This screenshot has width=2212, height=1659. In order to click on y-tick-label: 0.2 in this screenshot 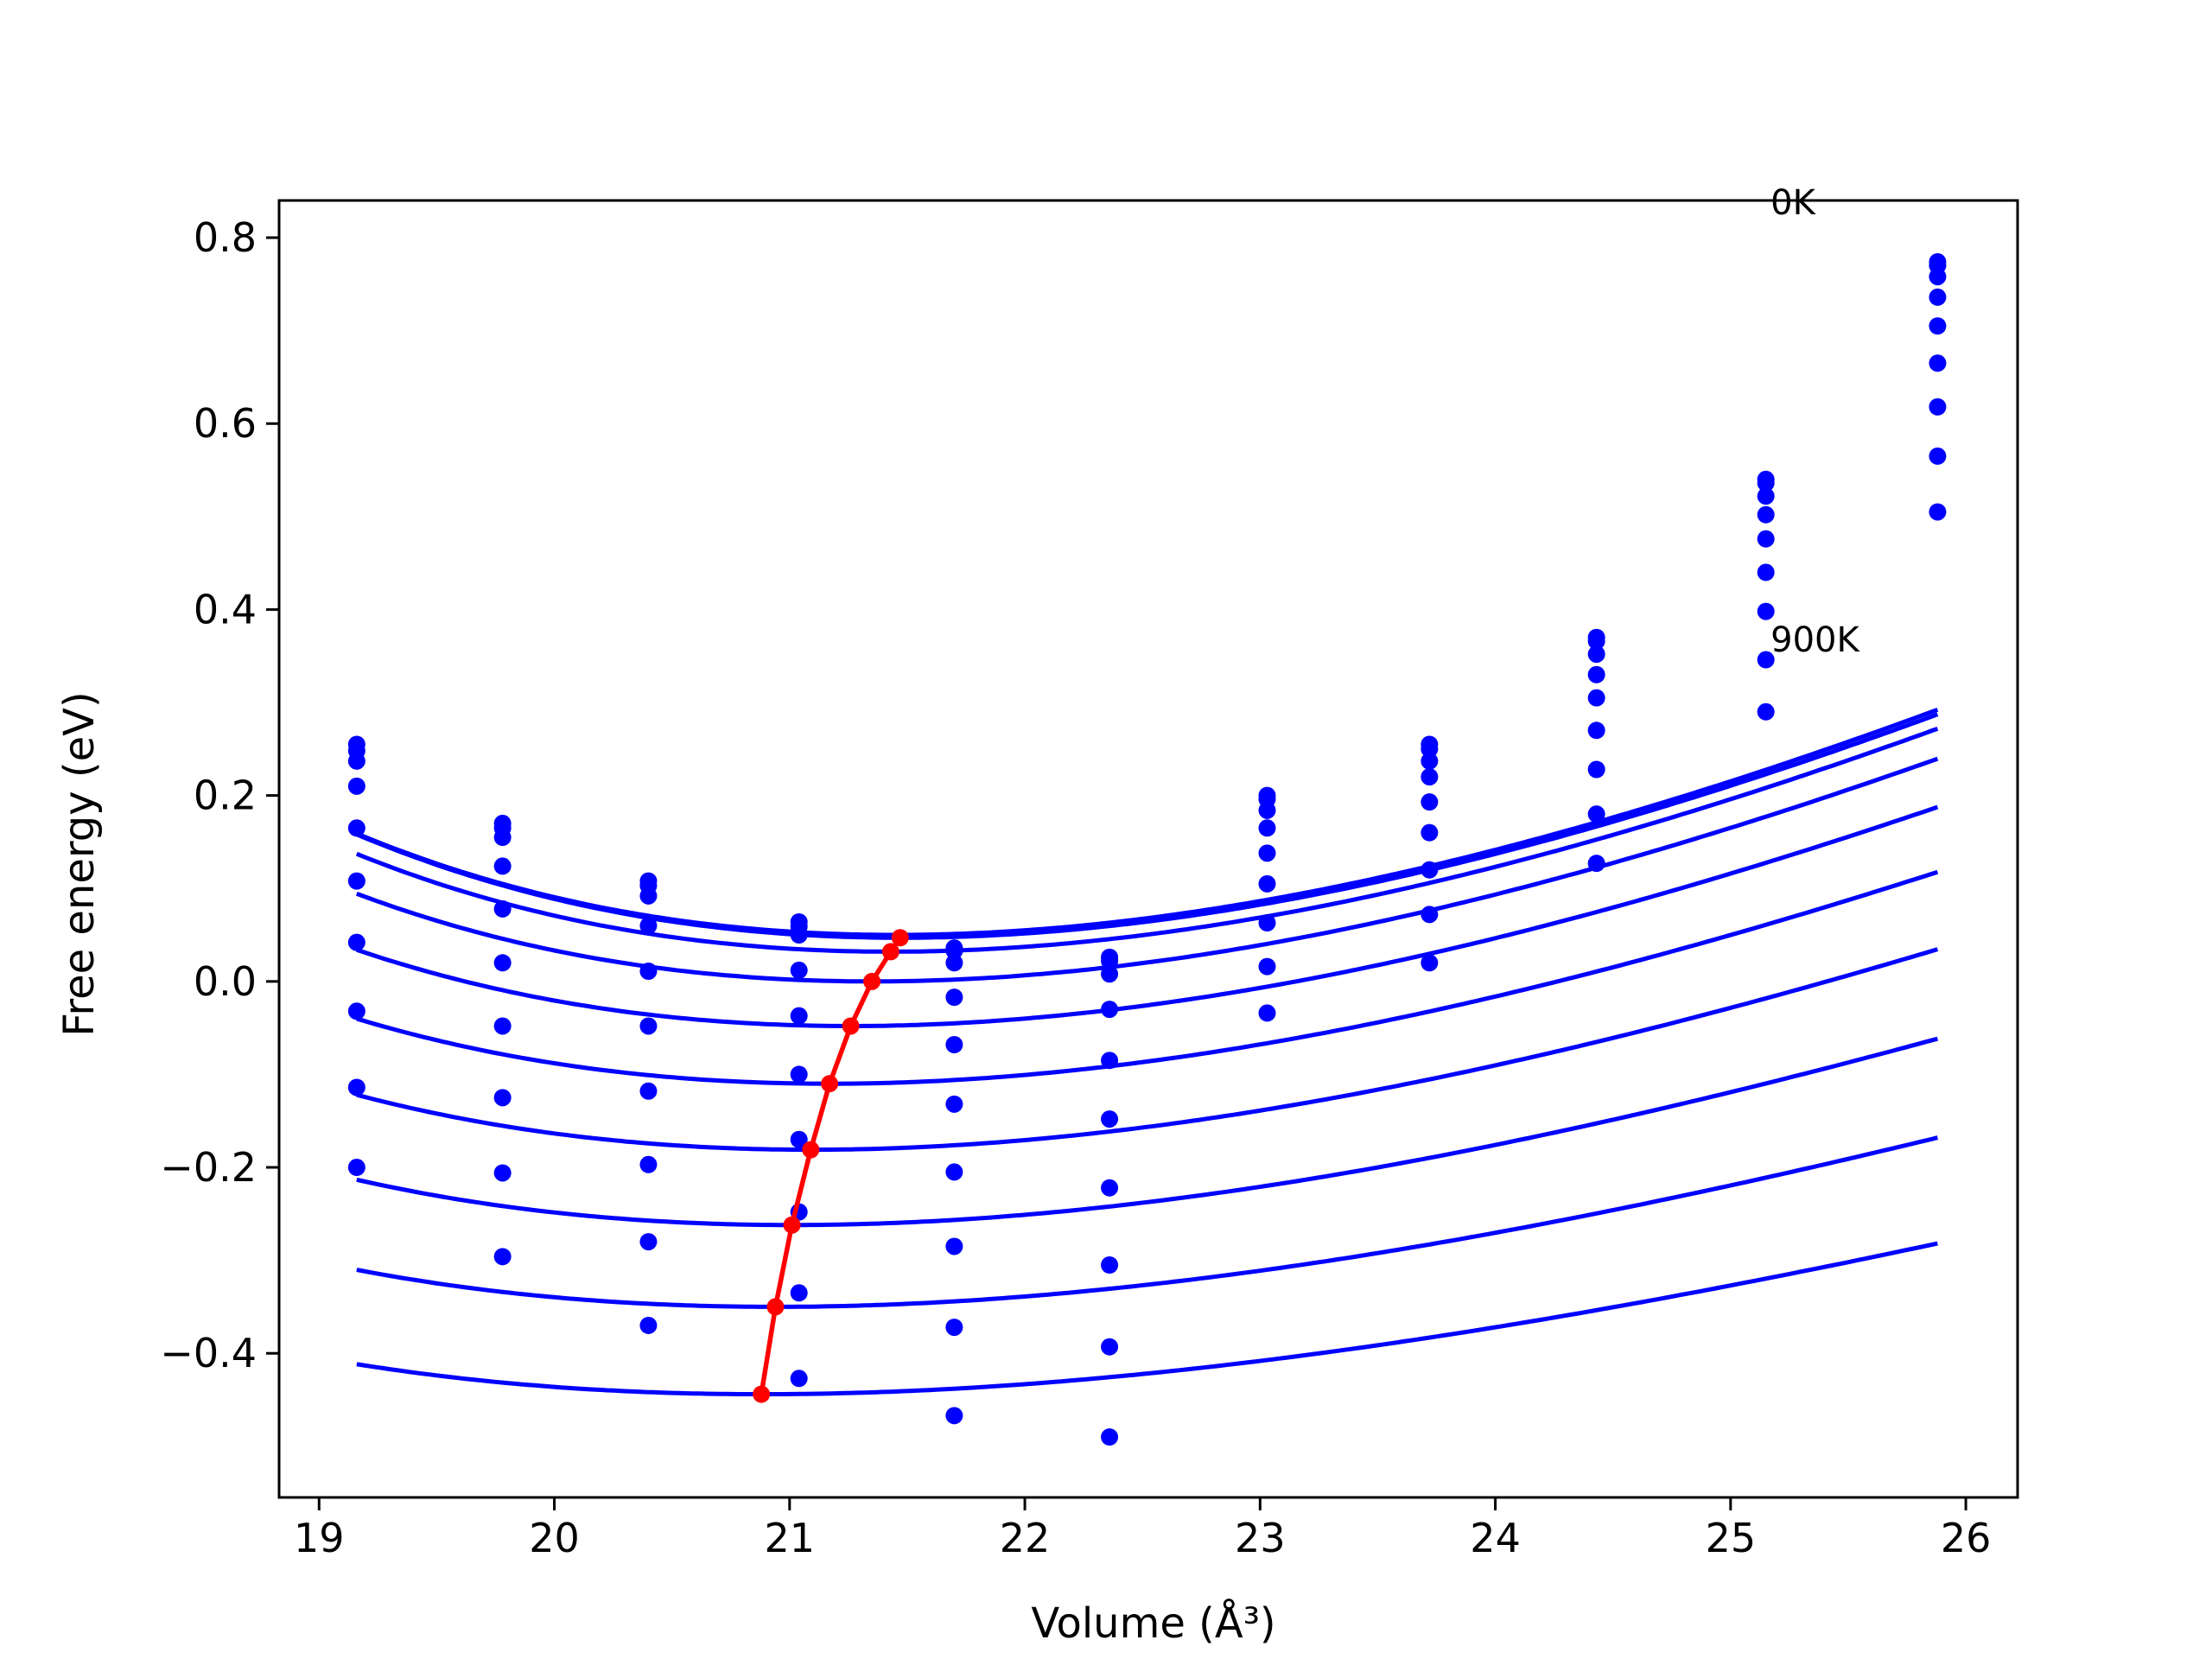, I will do `click(225, 795)`.